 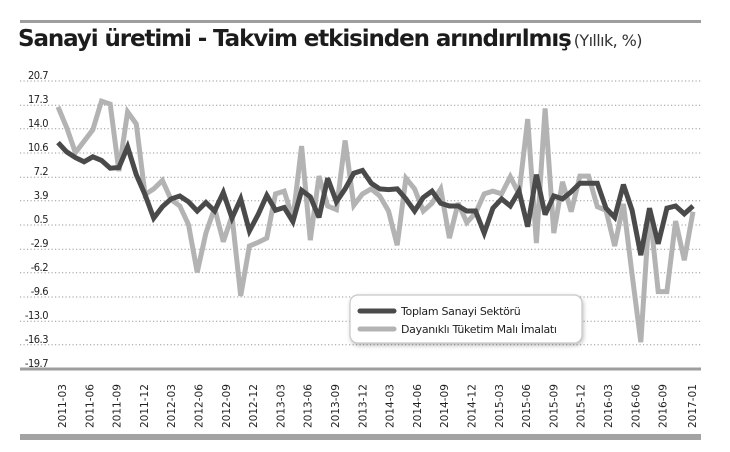 What do you see at coordinates (360, 437) in the screenshot?
I see `bottom-rule` at bounding box center [360, 437].